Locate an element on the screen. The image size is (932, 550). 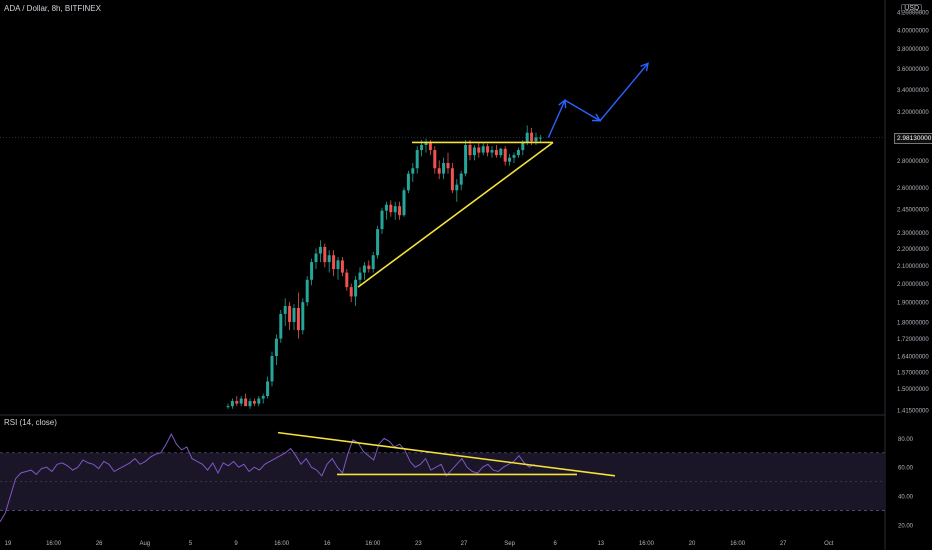
time-tick-17: 27 is located at coordinates (783, 544).